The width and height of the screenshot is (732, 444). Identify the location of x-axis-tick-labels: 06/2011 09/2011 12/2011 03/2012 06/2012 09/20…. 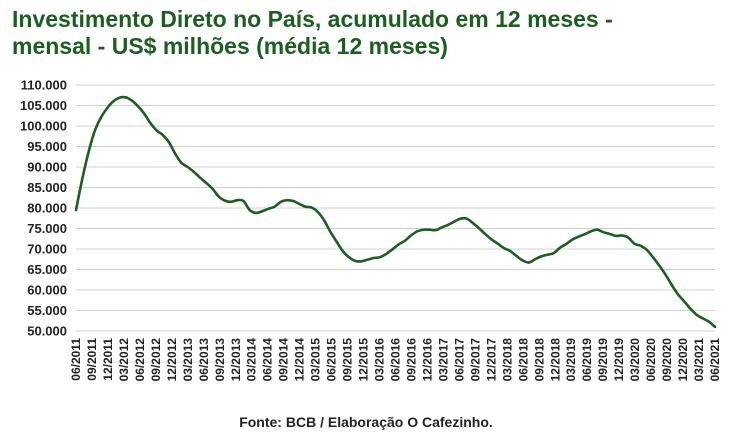
(395, 360).